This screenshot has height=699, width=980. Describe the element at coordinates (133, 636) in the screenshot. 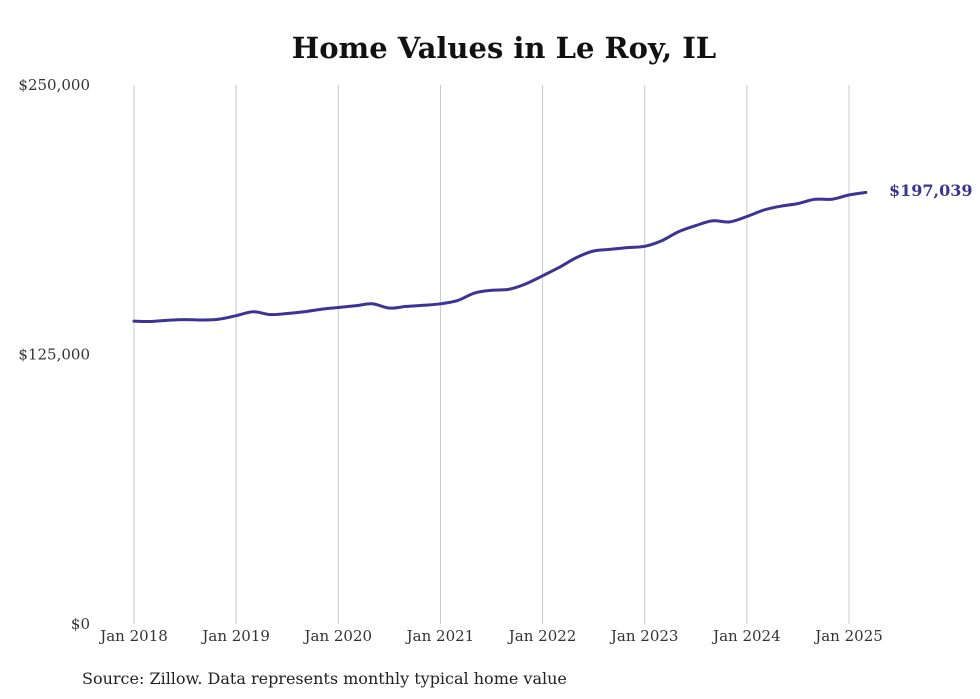

I see `x-tick-label: Jan 2018` at that location.